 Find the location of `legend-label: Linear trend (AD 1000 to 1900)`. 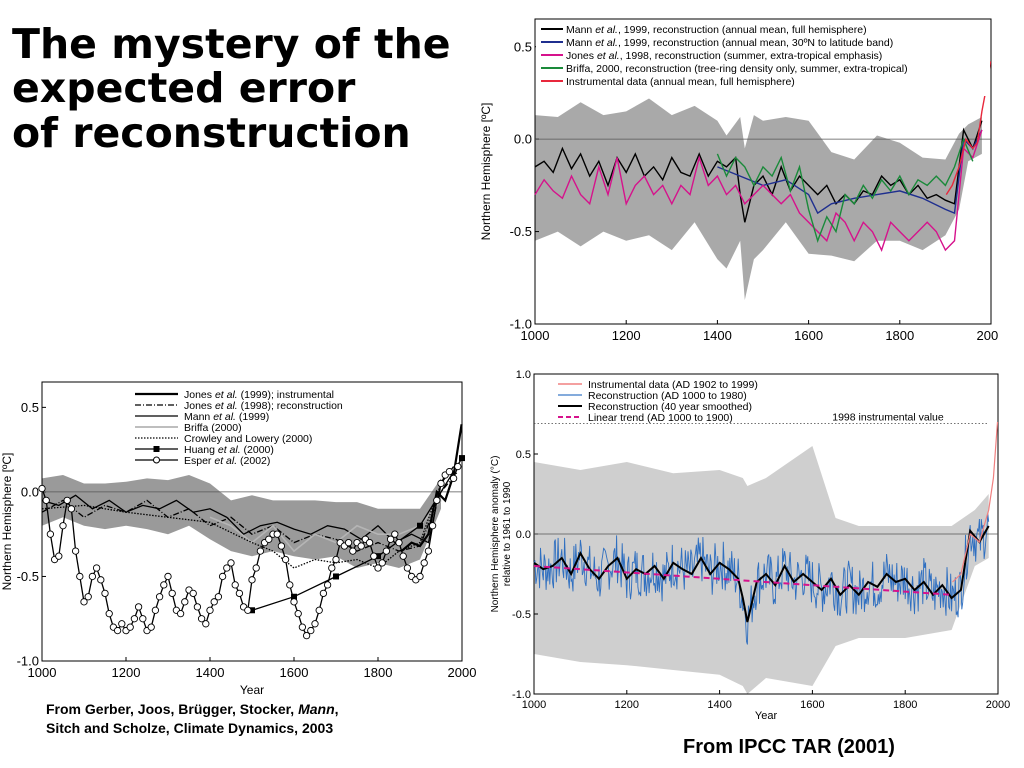

legend-label: Linear trend (AD 1000 to 1900) is located at coordinates (660, 418).